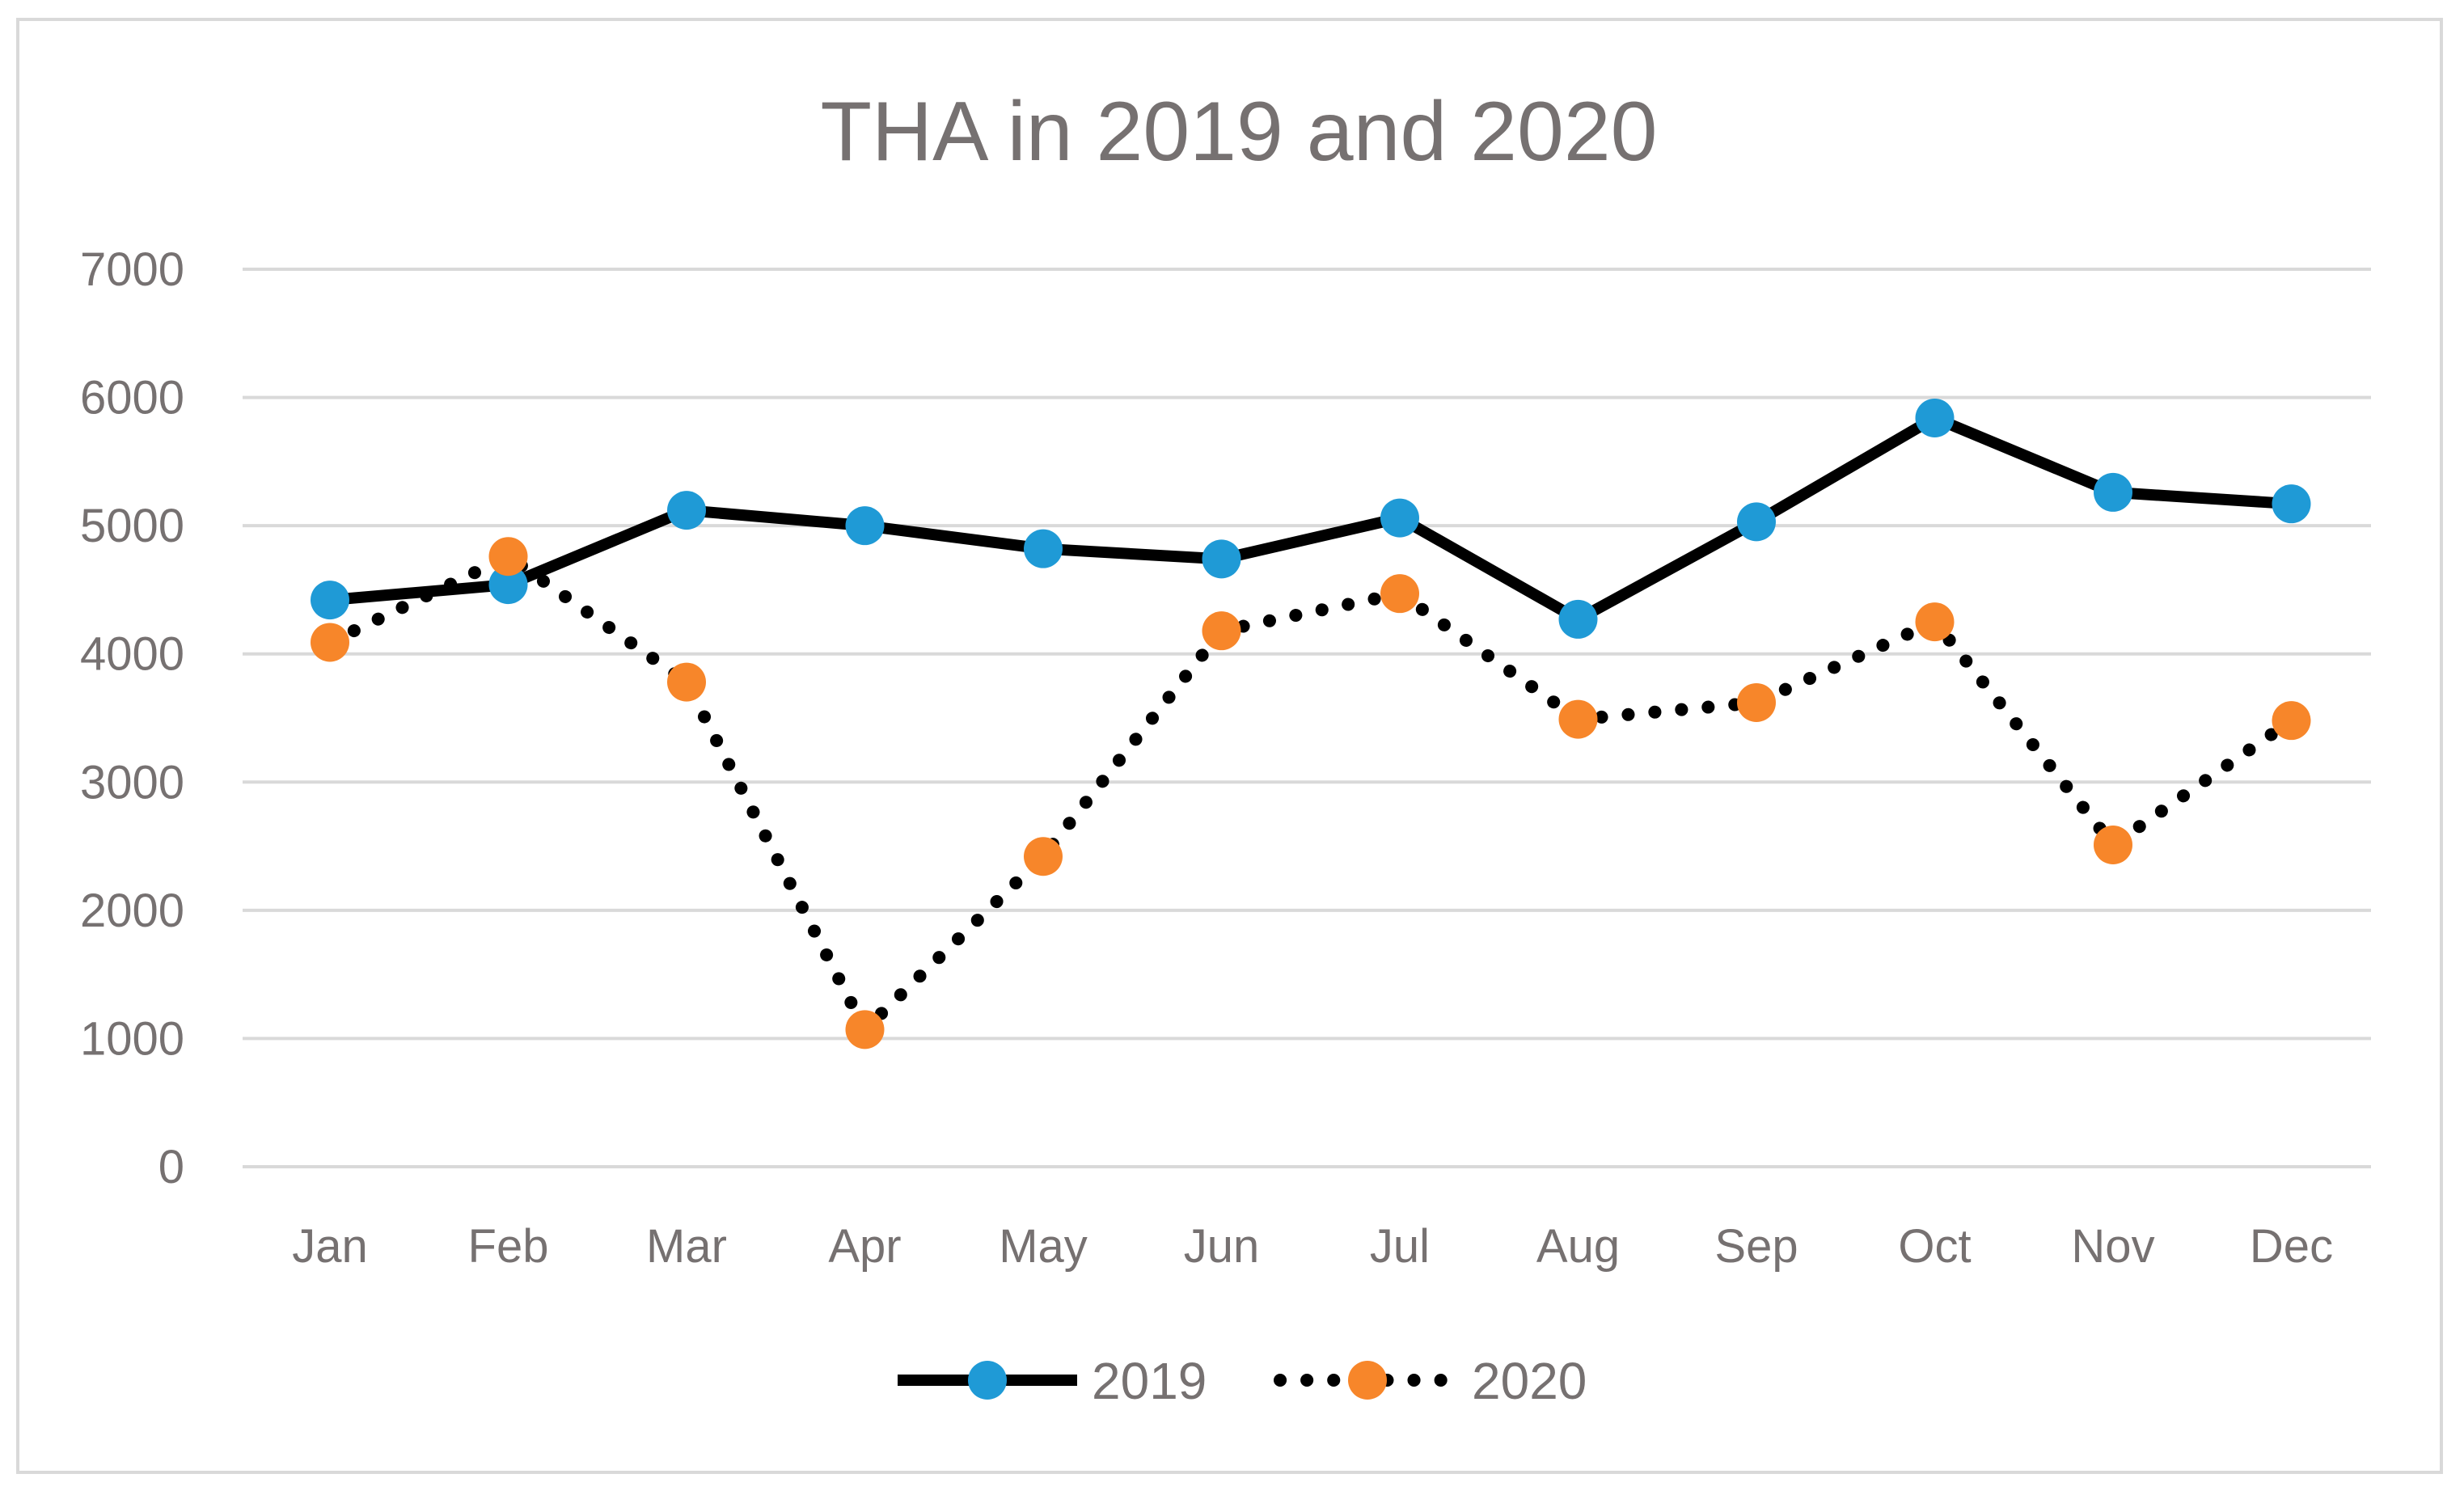  Describe the element at coordinates (132, 526) in the screenshot. I see `y-tick-label: 5000` at that location.